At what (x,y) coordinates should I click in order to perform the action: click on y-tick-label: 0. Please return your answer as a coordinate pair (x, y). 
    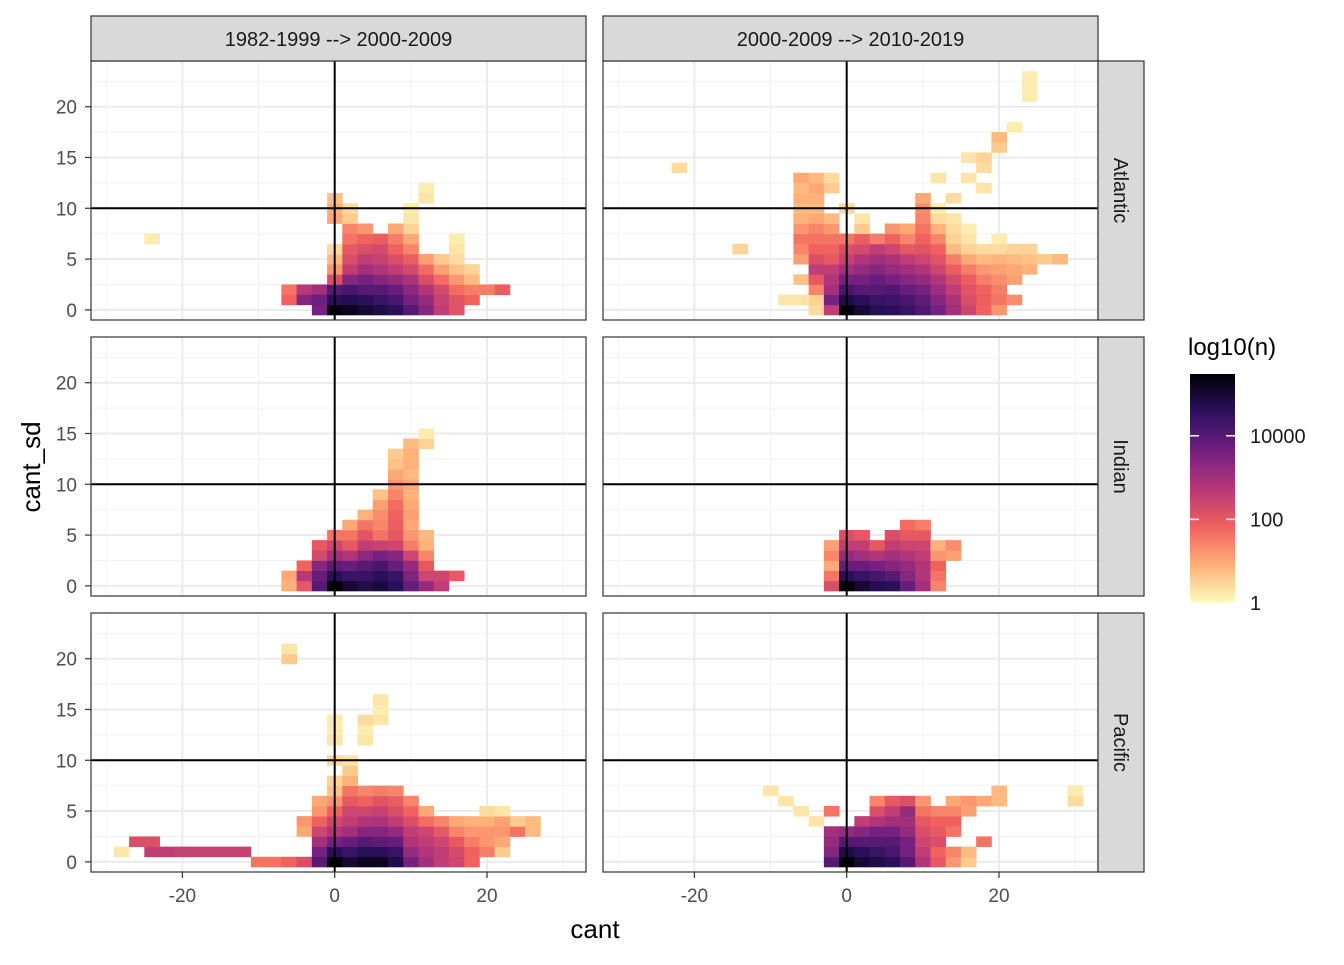
    Looking at the image, I should click on (71, 587).